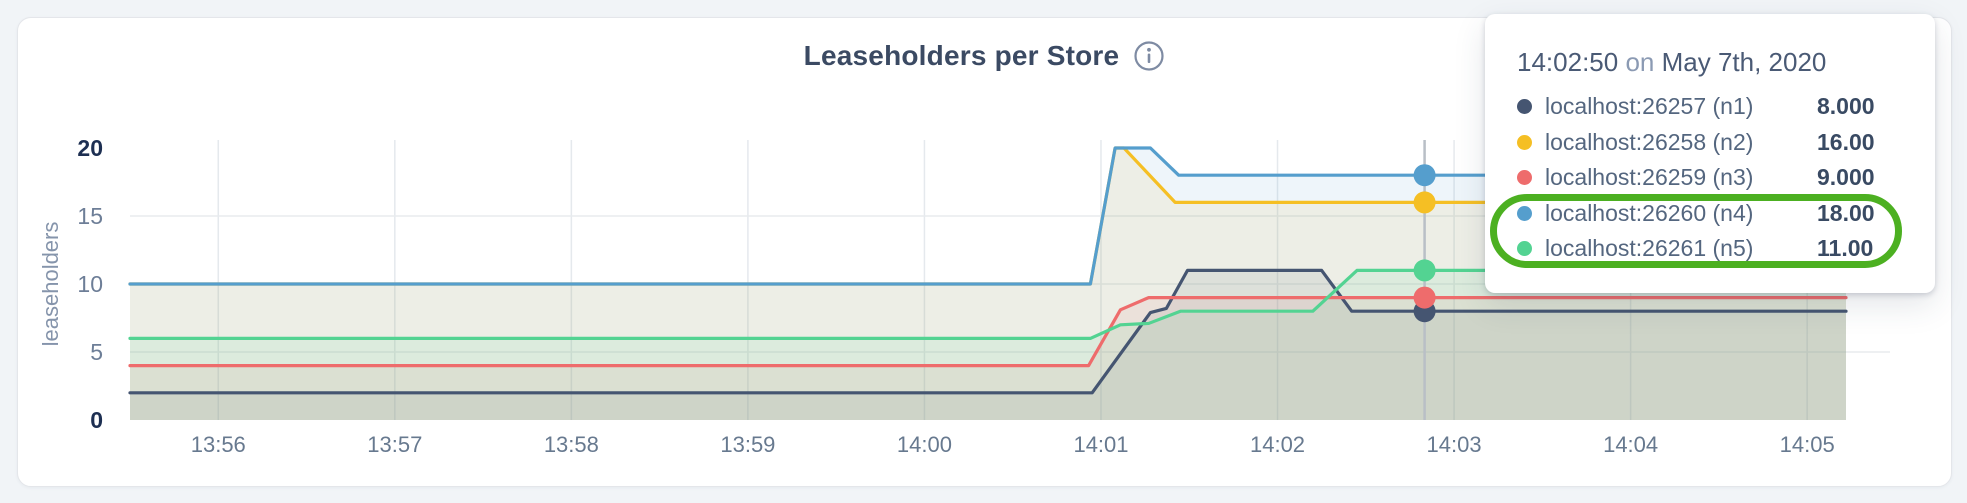 The width and height of the screenshot is (1967, 503). What do you see at coordinates (90, 216) in the screenshot?
I see `y-tick-label: 15` at bounding box center [90, 216].